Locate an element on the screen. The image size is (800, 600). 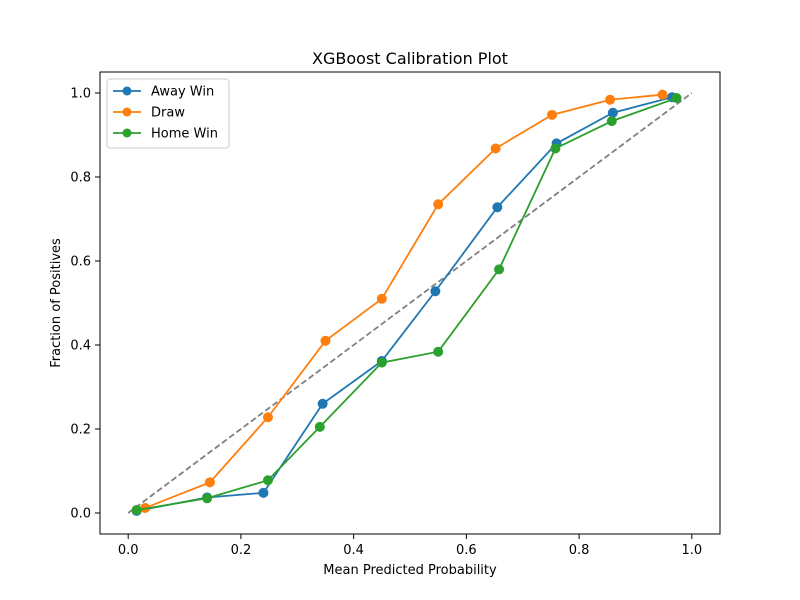
x-tick-label-3: 0.6 is located at coordinates (466, 550).